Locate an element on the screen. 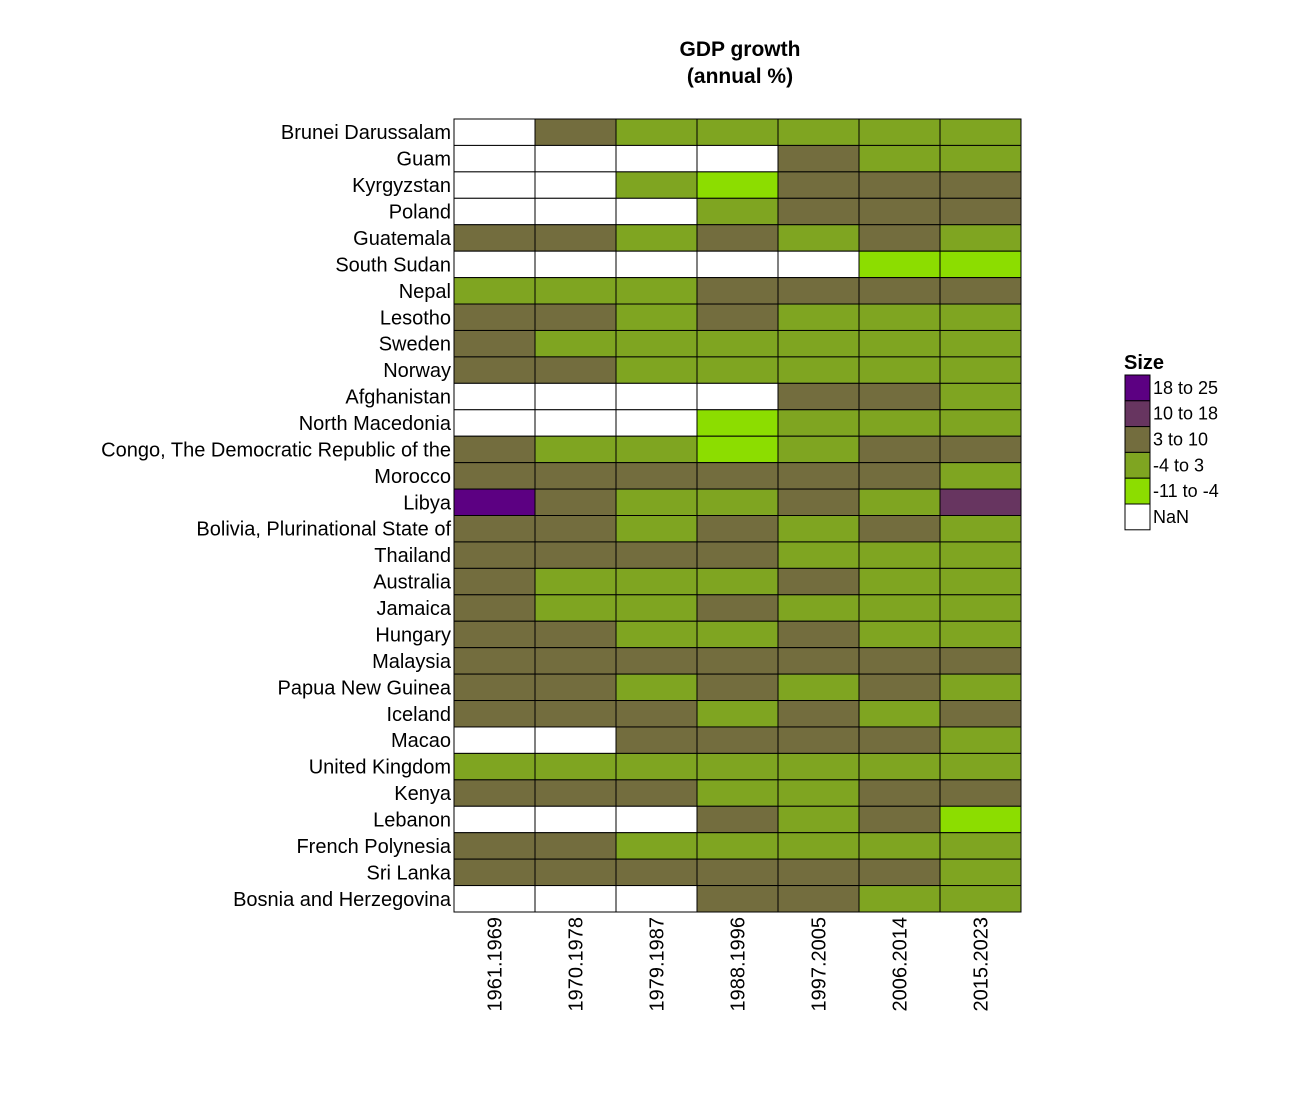 The width and height of the screenshot is (1300, 1100). legend-label: -4 to 3 is located at coordinates (1178, 465).